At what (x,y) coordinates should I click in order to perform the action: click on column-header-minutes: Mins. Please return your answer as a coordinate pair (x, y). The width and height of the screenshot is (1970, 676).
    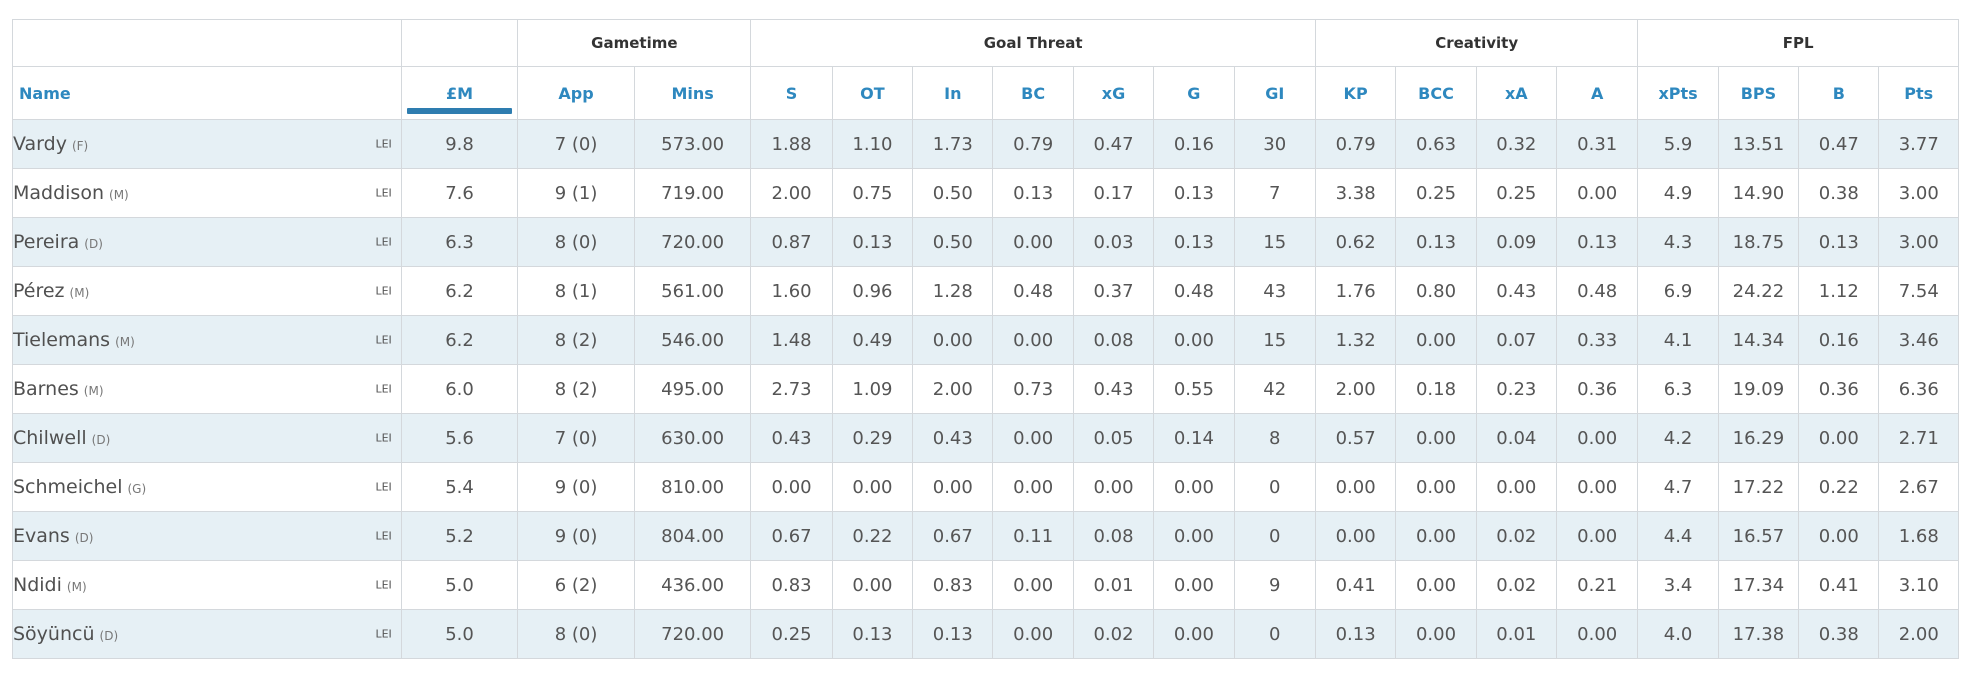
    Looking at the image, I should click on (692, 93).